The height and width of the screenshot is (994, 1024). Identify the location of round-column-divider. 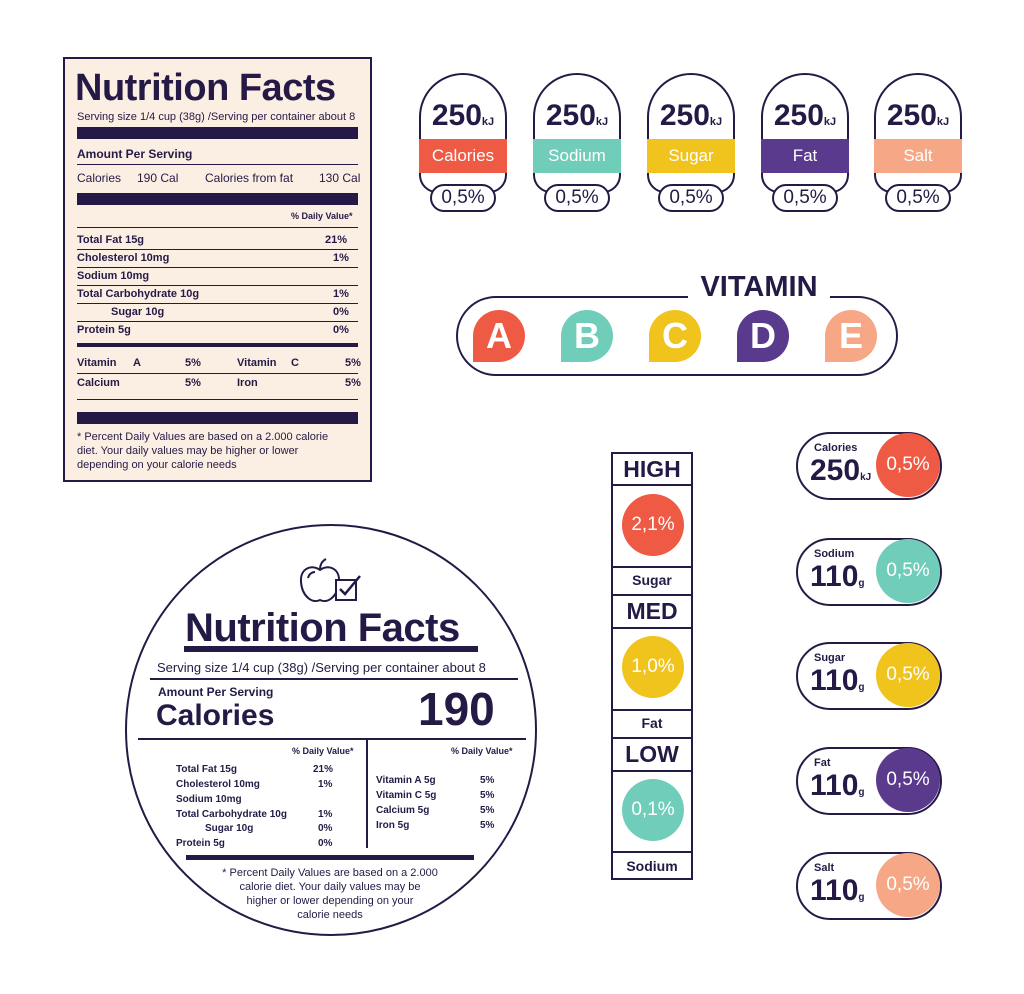
(367, 794).